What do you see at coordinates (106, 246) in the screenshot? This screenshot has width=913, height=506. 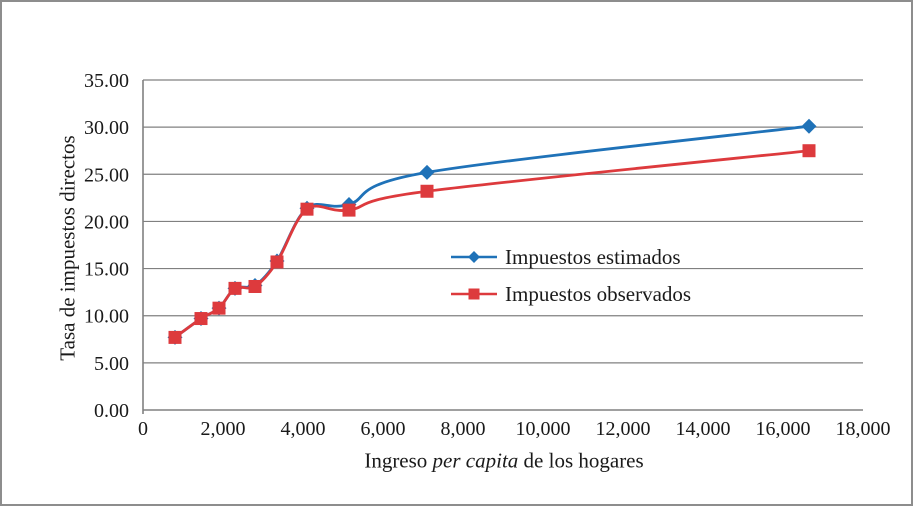 I see `y-tick-labels: 0.00 5.00 10.00 15.00 20.00 25.00 30.00 35.00` at bounding box center [106, 246].